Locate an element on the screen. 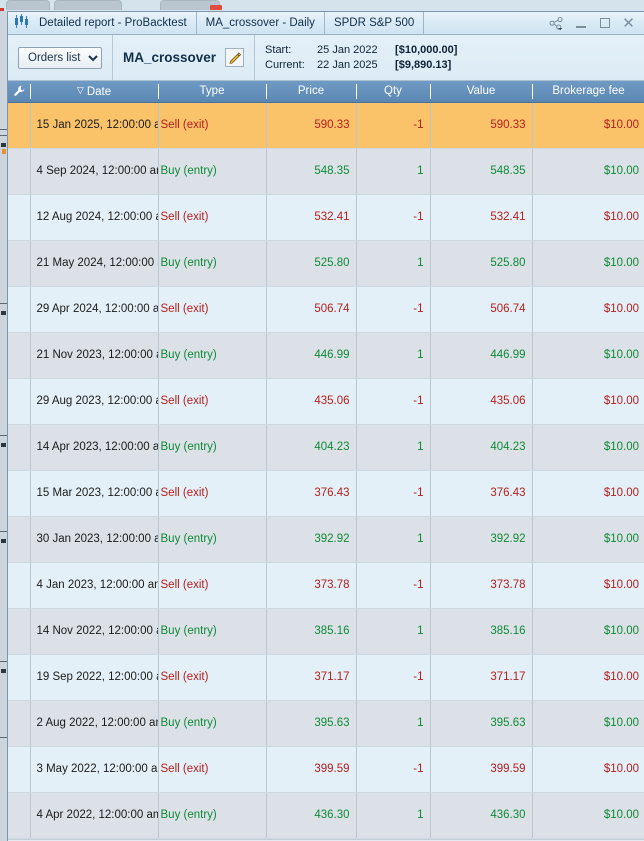 The height and width of the screenshot is (841, 644). maximize-icon is located at coordinates (604, 23).